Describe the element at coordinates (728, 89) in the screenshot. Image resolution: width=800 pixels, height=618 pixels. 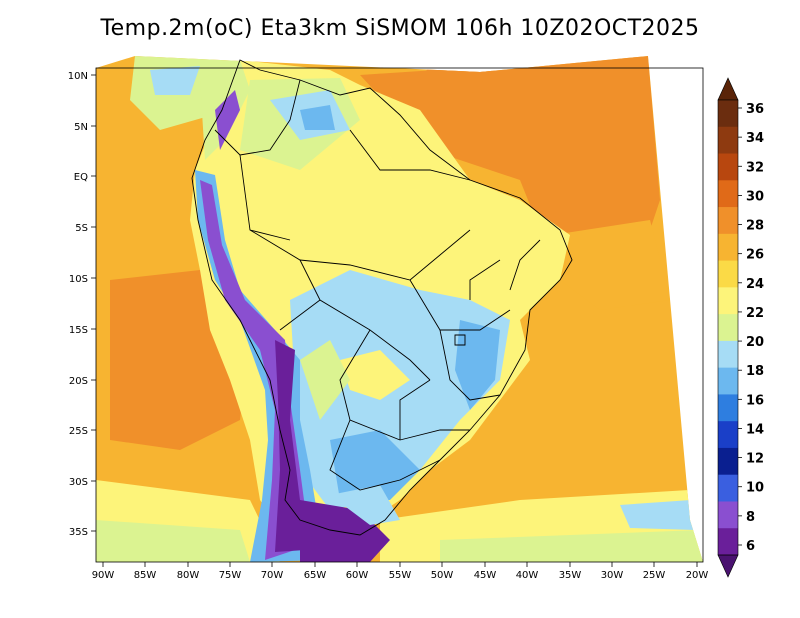
I see `colorbar-top-cap` at that location.